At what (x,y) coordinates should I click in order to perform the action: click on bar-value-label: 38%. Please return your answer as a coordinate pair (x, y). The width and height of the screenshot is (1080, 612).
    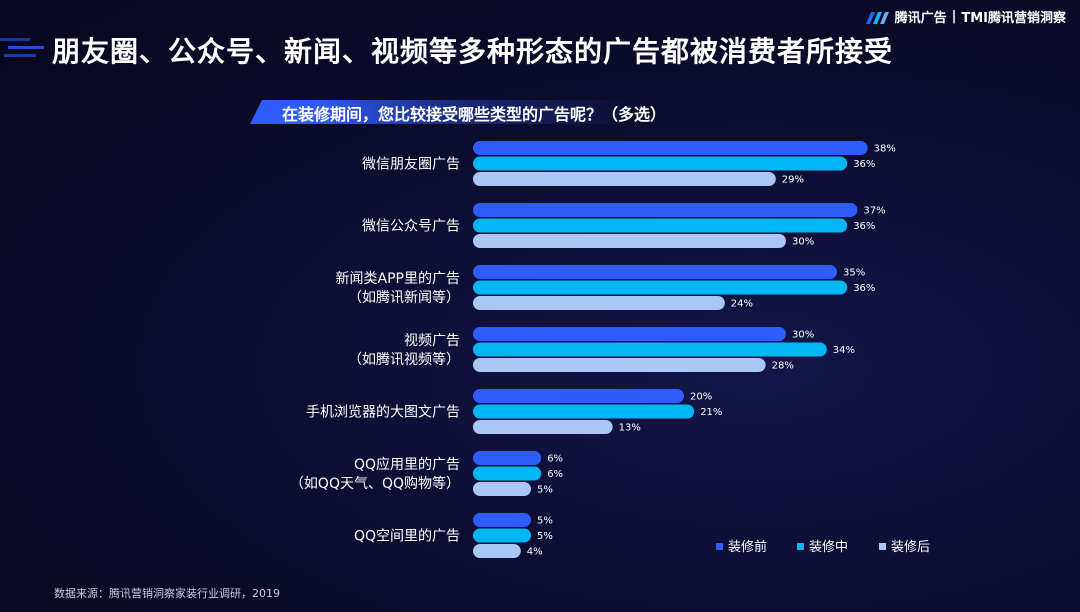
    Looking at the image, I should click on (885, 149).